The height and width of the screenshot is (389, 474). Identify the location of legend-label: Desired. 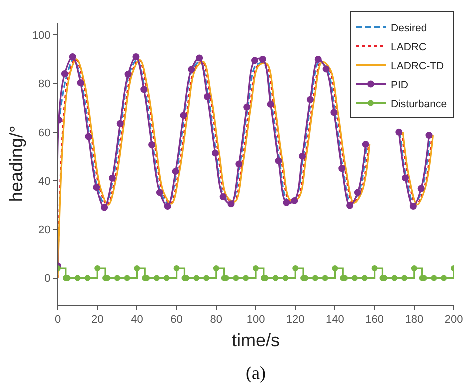
(409, 28).